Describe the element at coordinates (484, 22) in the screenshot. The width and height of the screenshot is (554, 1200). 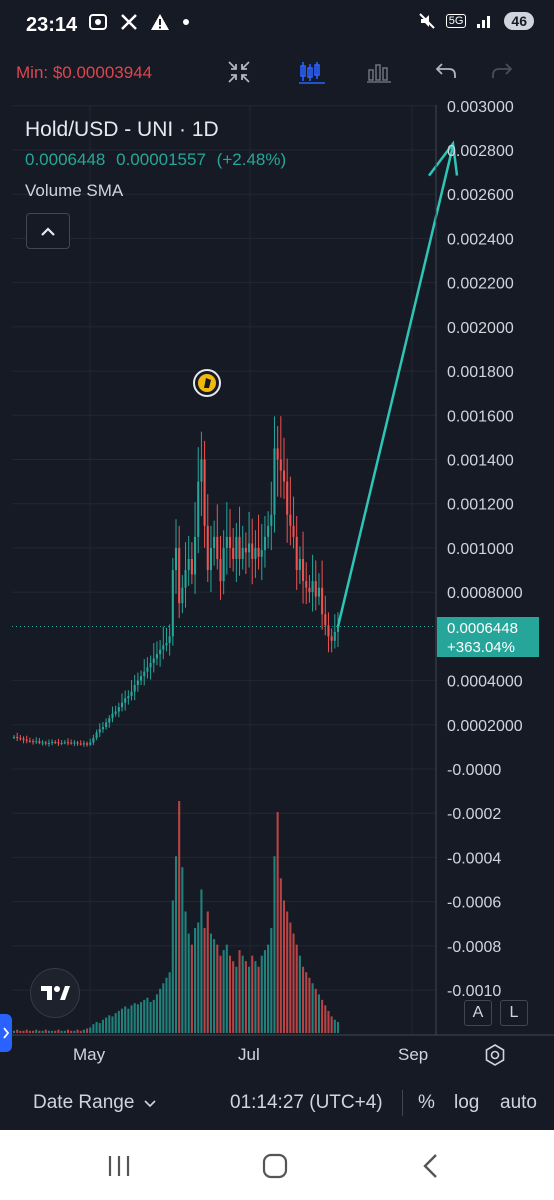
I see `signal-icon` at that location.